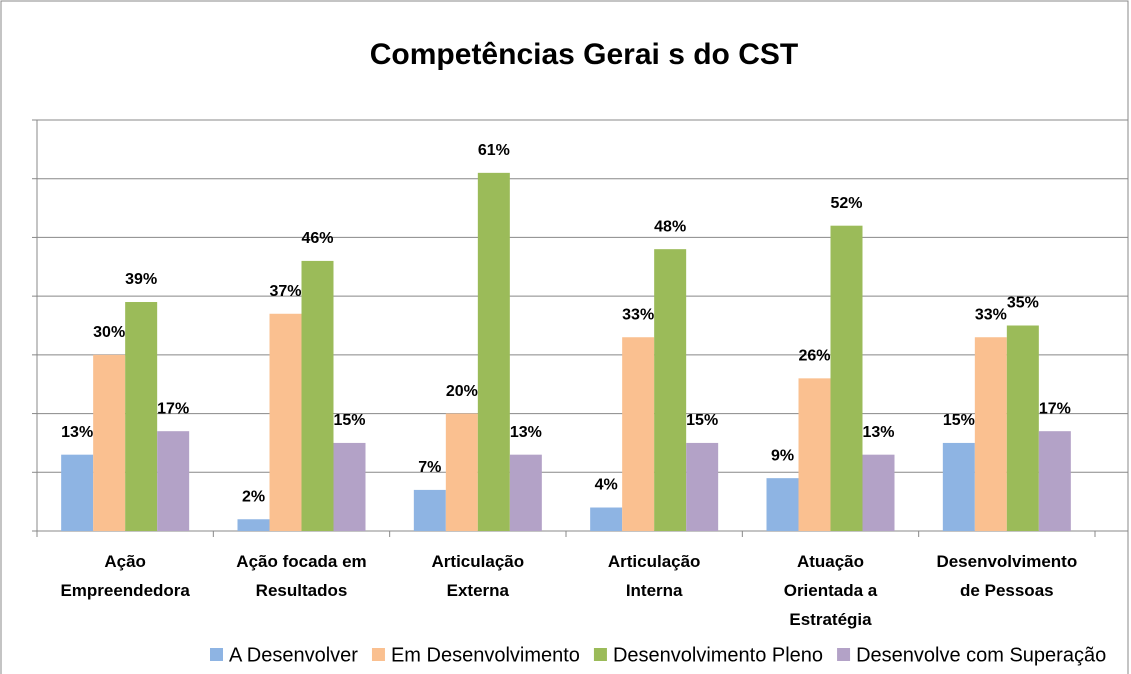  Describe the element at coordinates (846, 203) in the screenshot. I see `value-label: 52%` at that location.